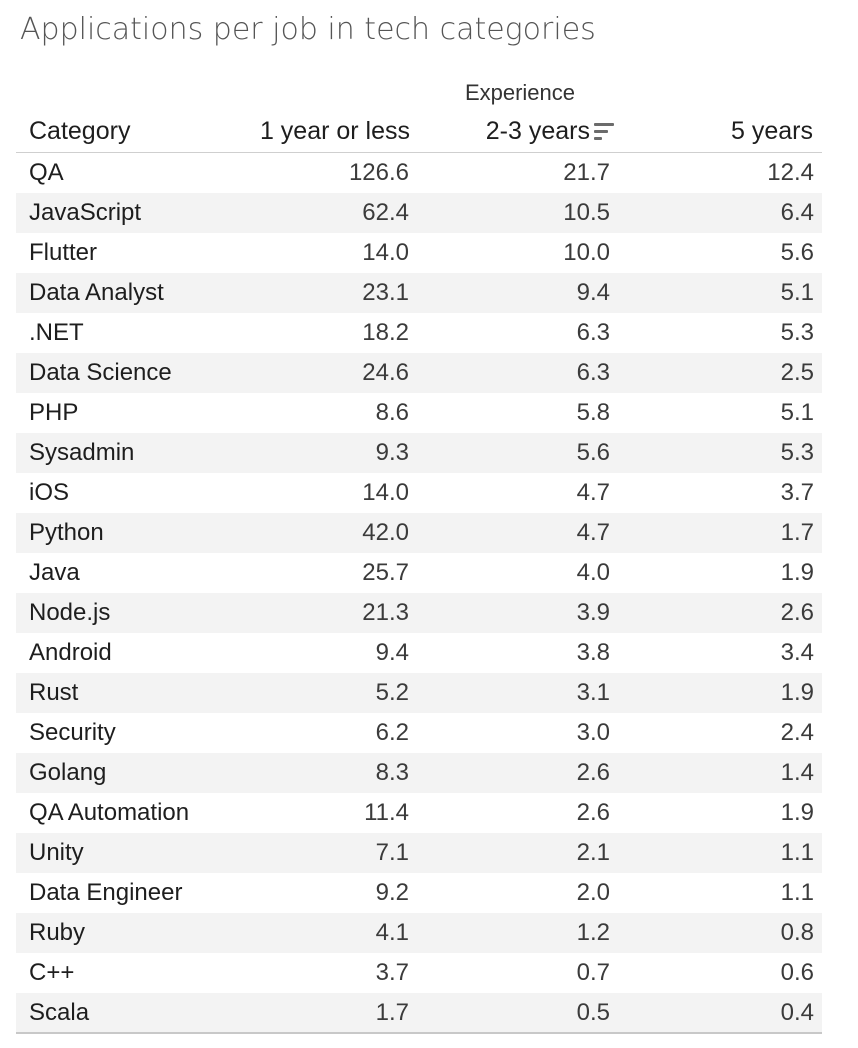 This screenshot has width=858, height=1048. What do you see at coordinates (593, 532) in the screenshot?
I see `value-cell: 4.7` at bounding box center [593, 532].